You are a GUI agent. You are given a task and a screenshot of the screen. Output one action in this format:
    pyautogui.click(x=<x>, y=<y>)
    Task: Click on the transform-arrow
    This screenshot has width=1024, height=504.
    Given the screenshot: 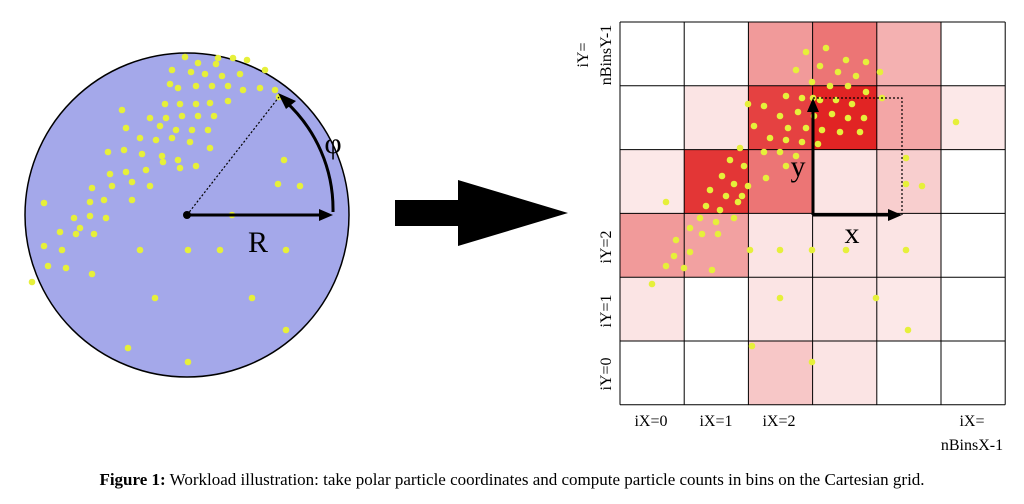 What is the action you would take?
    pyautogui.click(x=481, y=213)
    